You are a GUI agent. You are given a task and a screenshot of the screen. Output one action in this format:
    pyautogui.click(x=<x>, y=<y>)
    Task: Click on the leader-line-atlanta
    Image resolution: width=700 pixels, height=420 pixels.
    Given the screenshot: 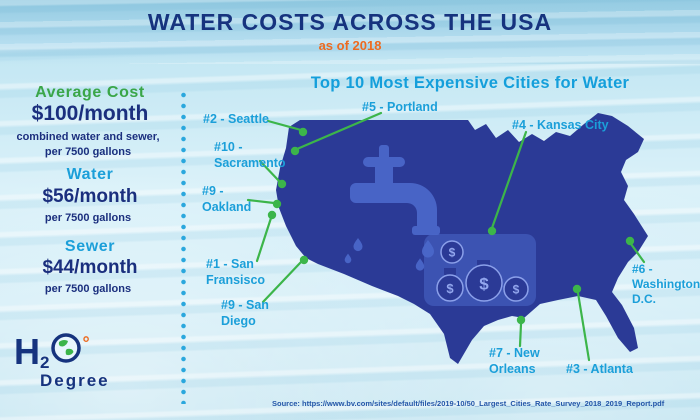 What is the action you would take?
    pyautogui.click(x=583, y=326)
    